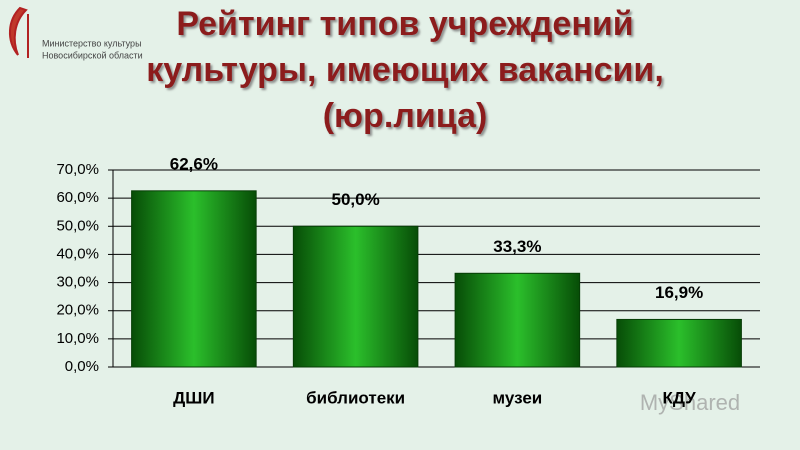  I want to click on chart-title: Рейтинг типов учреждений, so click(404, 24).